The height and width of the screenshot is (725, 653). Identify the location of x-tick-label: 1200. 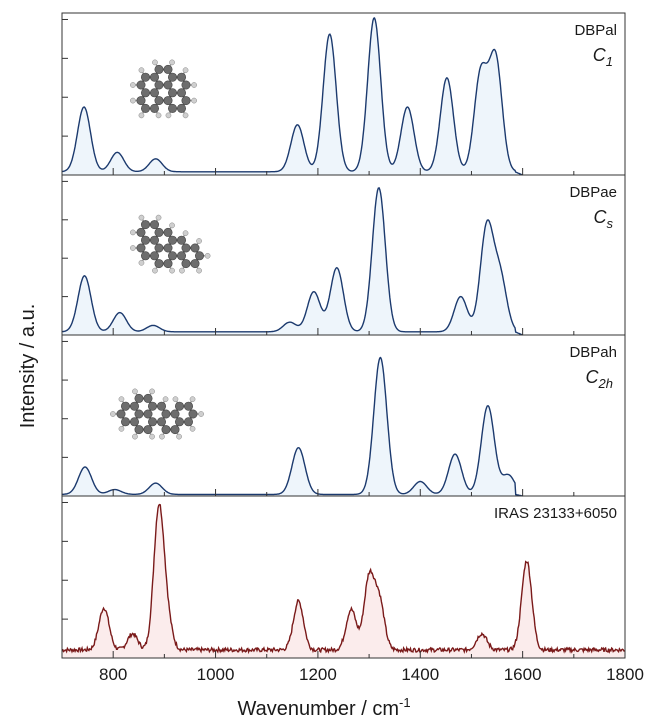
(318, 674).